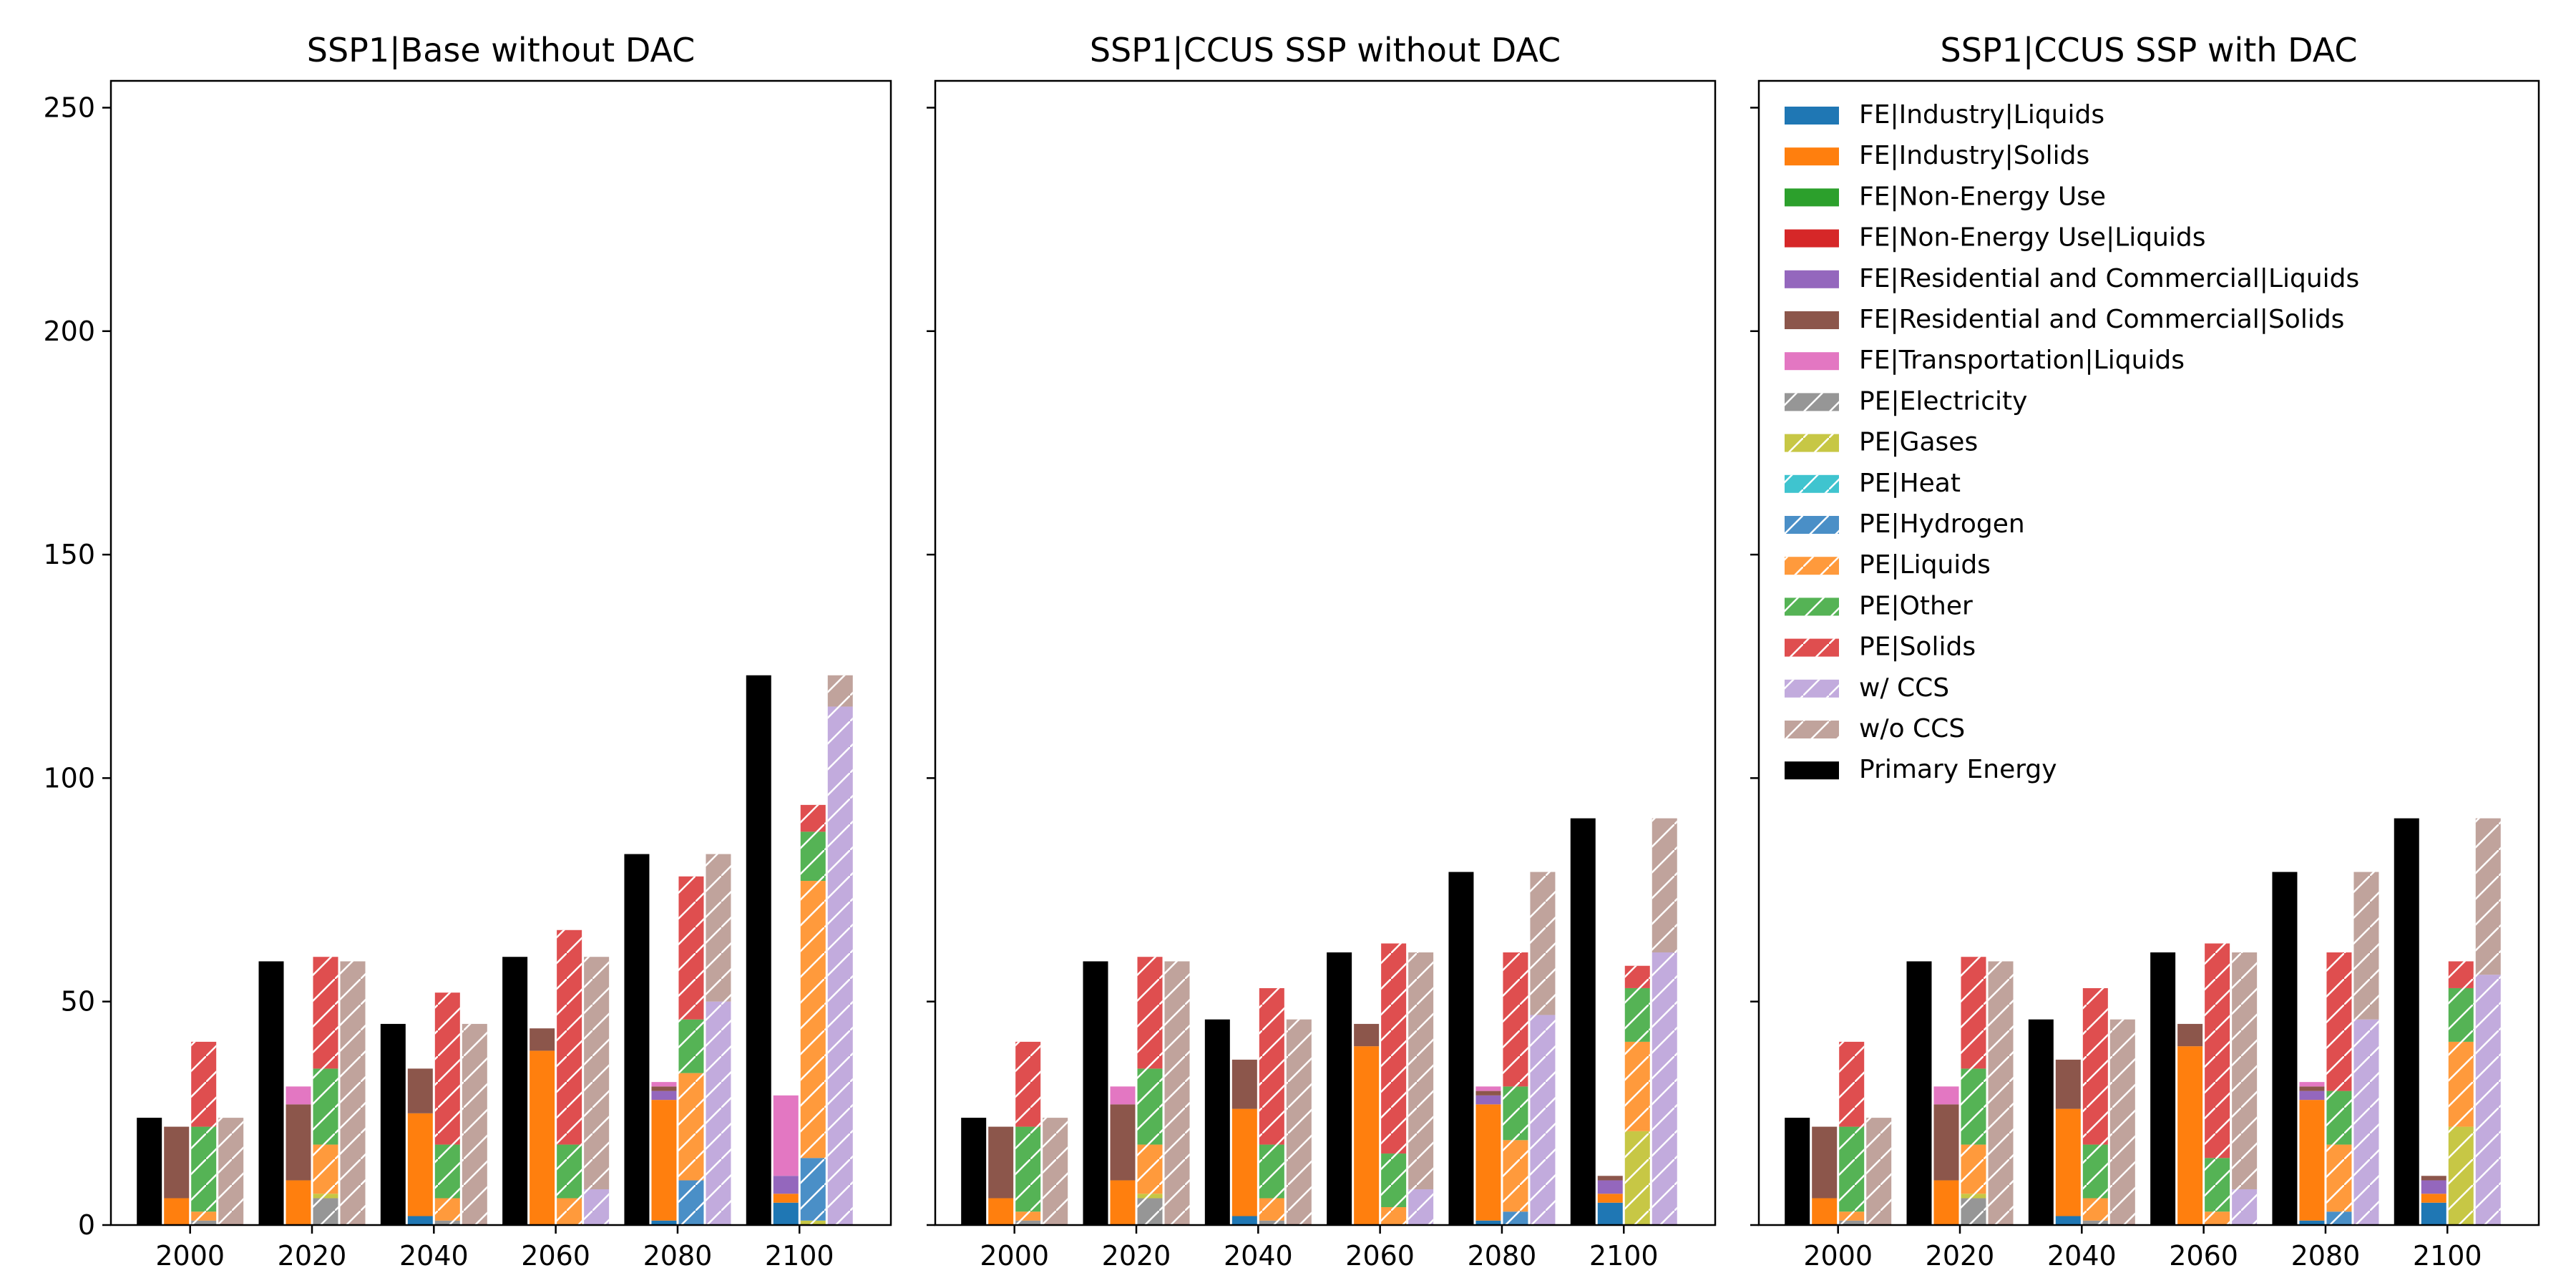 Image resolution: width=2576 pixels, height=1288 pixels. What do you see at coordinates (664, 1088) in the screenshot?
I see `bar-fe-residential-and-commercial-solids-2080` at bounding box center [664, 1088].